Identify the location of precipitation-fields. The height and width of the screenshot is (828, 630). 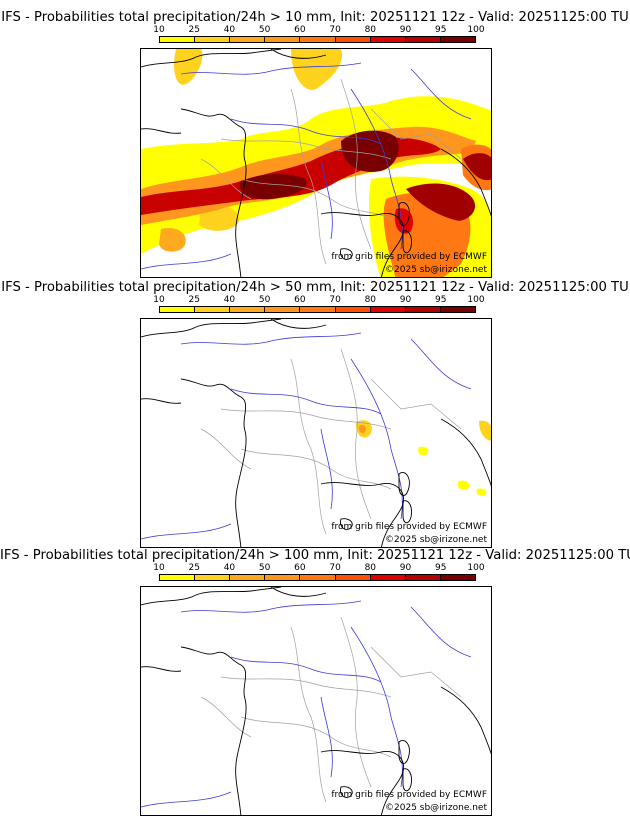
(423, 458).